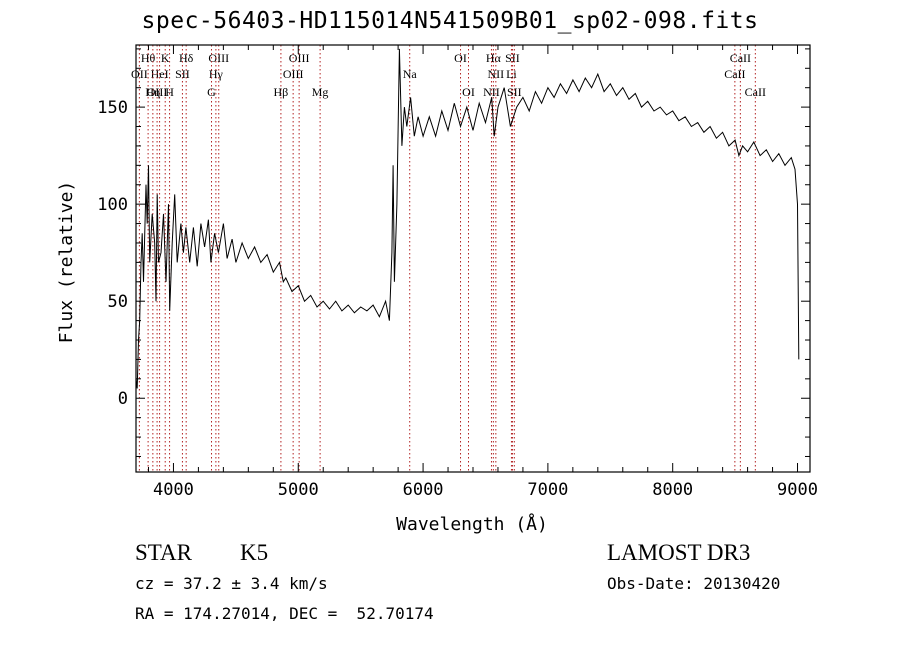  Describe the element at coordinates (169, 92) in the screenshot. I see `marker-label: H` at that location.